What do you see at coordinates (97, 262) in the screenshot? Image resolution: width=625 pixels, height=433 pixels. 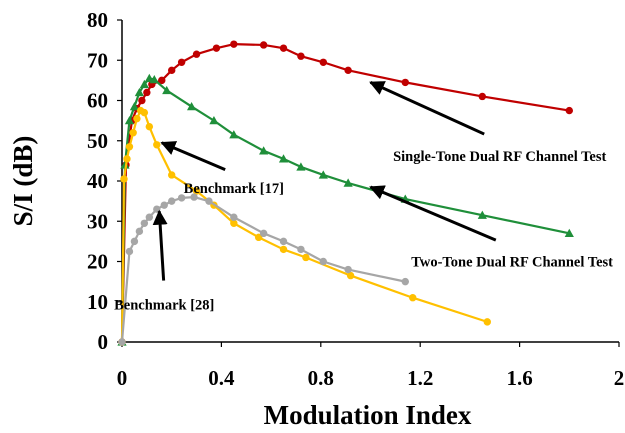 I see `y-tick-label: 20` at bounding box center [97, 262].